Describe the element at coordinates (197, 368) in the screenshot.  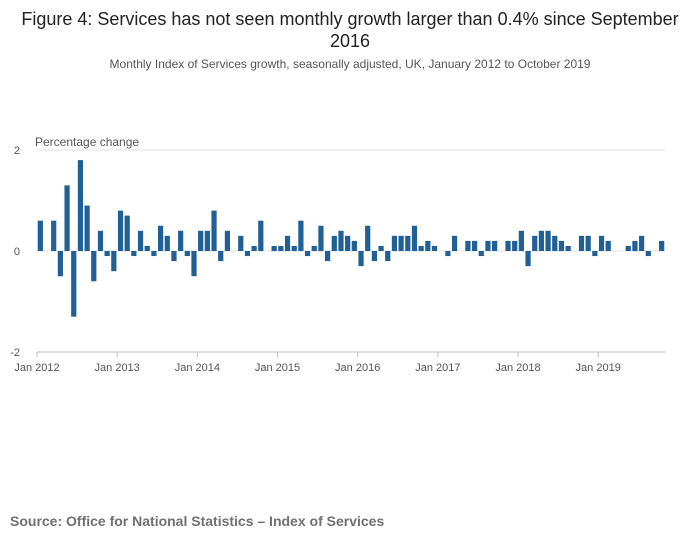
I see `x-tick-label: Jan 2014` at that location.